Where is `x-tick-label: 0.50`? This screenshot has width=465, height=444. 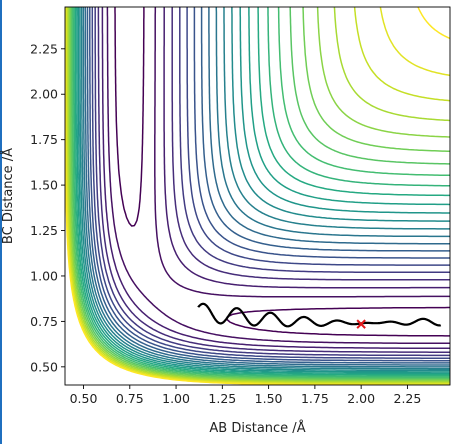 x-tick-label: 0.50 is located at coordinates (84, 398).